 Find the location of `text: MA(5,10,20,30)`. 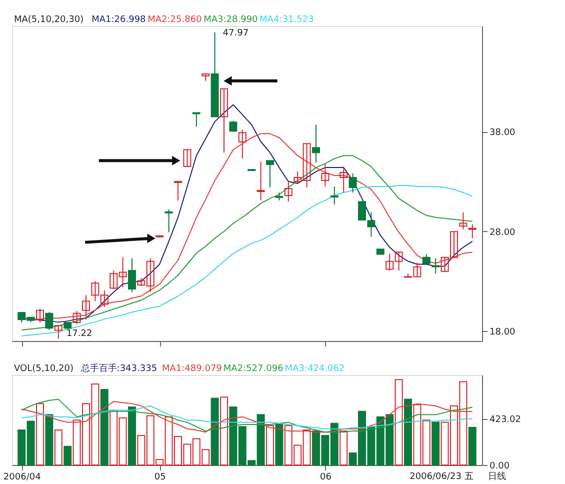

text: MA(5,10,20,30) is located at coordinates (49, 20).